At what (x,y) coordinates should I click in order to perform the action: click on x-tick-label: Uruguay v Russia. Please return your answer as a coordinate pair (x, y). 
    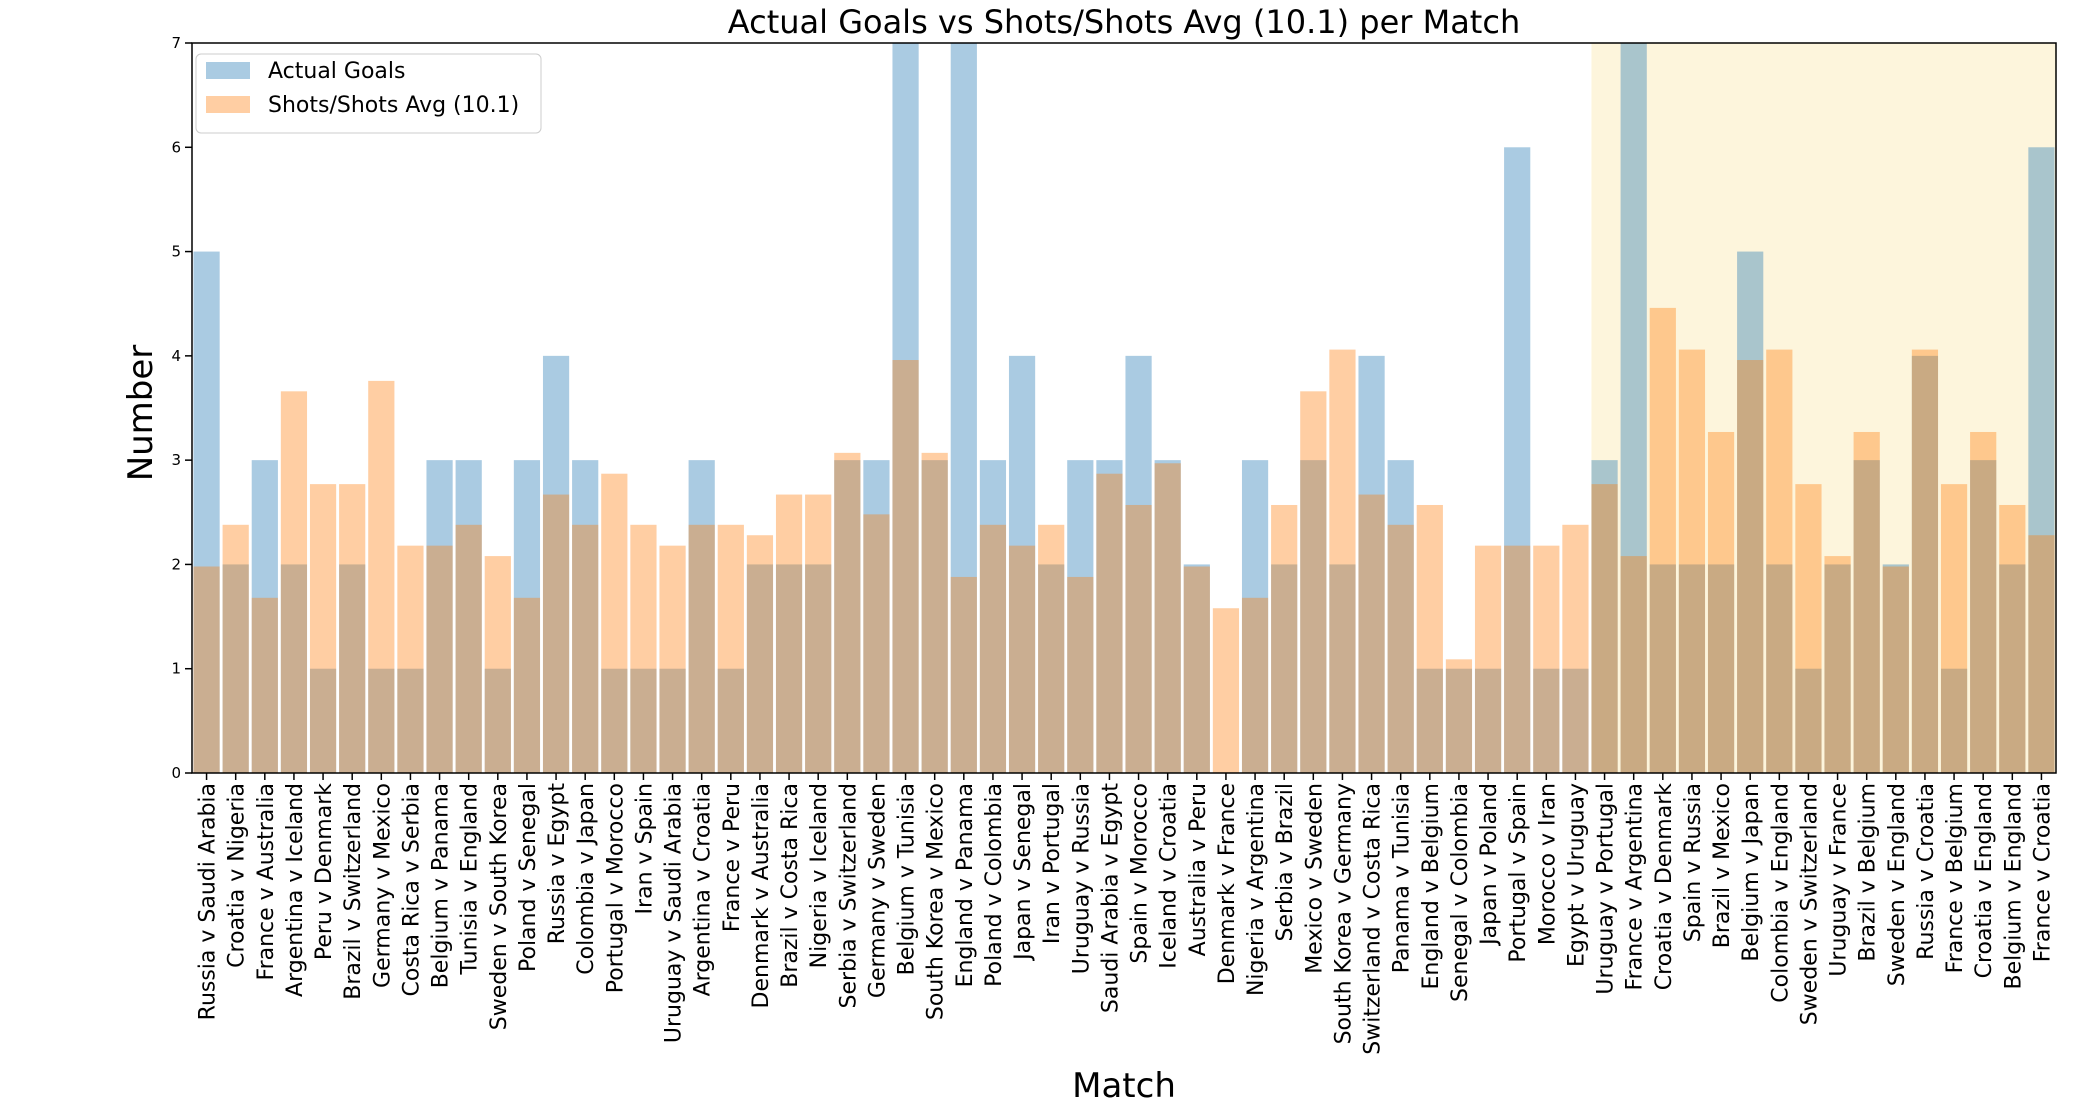
    Looking at the image, I should click on (1081, 878).